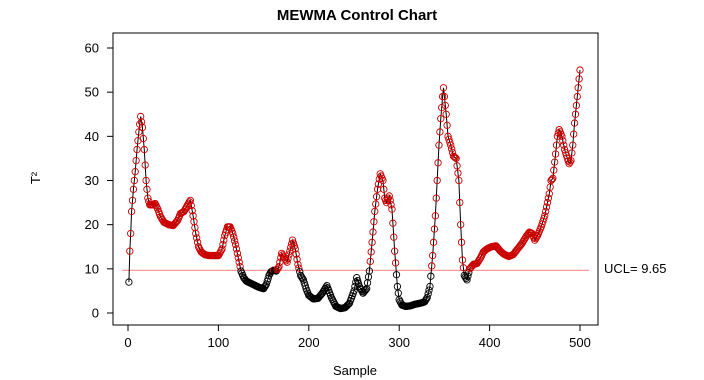 The image size is (704, 380). Describe the element at coordinates (92, 224) in the screenshot. I see `y-tick-label: 20` at that location.